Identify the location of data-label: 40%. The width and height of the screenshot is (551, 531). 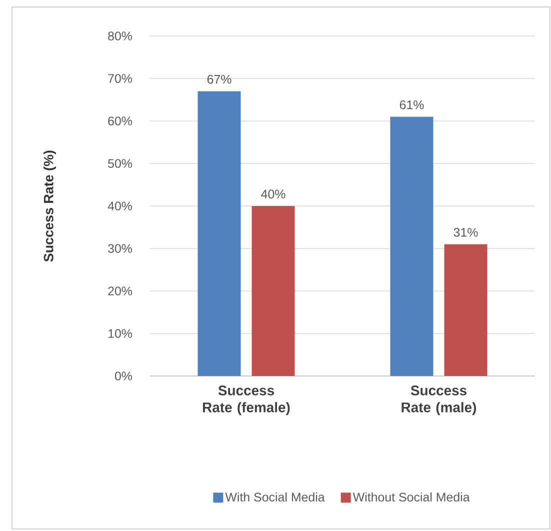
(273, 194).